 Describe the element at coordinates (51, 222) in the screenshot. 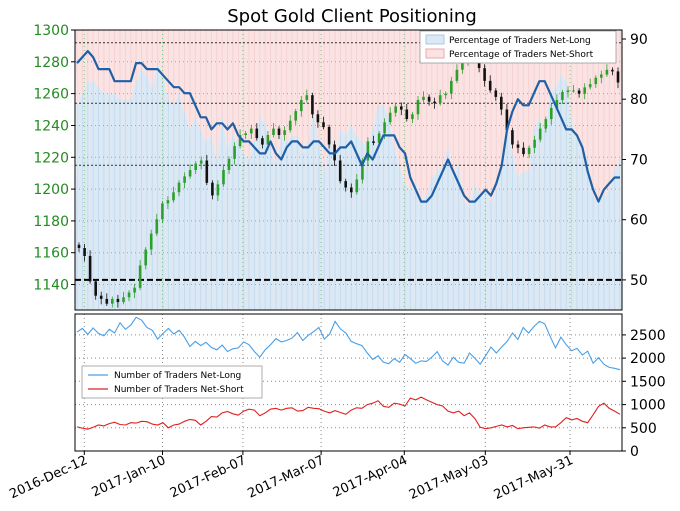

I see `price-tick-label: 1180` at that location.